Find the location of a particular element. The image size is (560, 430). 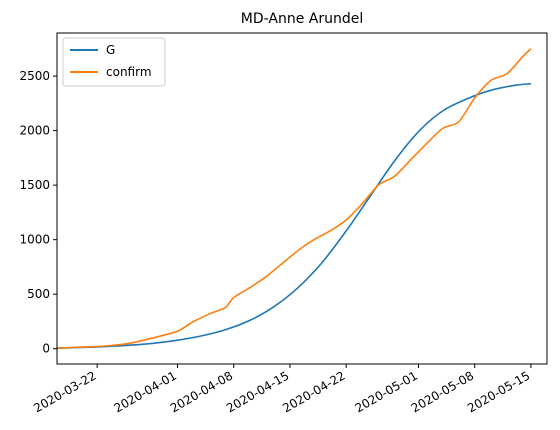

y-tick-label: 1500 is located at coordinates (34, 185).